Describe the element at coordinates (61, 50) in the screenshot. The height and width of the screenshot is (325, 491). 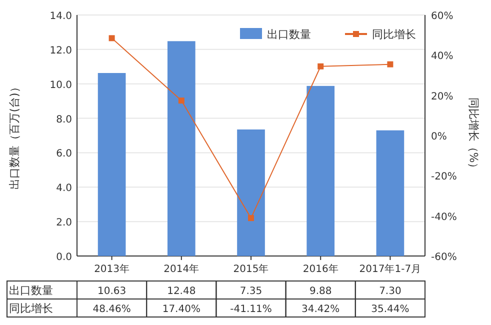
I see `y-tick-label: 12.0` at that location.